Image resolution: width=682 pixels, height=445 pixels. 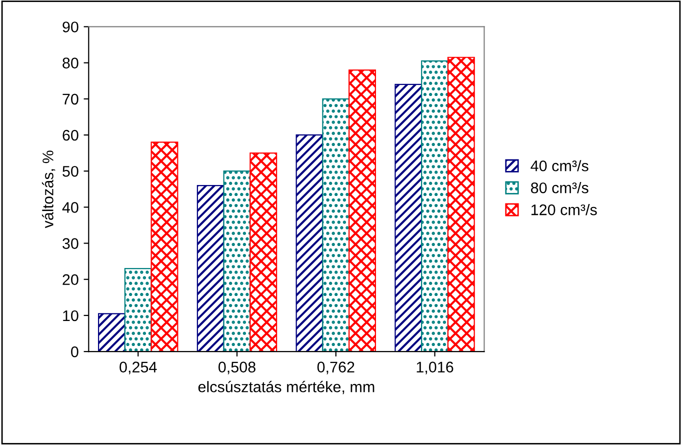 What do you see at coordinates (435, 368) in the screenshot?
I see `x-tick-label: 1,016` at bounding box center [435, 368].